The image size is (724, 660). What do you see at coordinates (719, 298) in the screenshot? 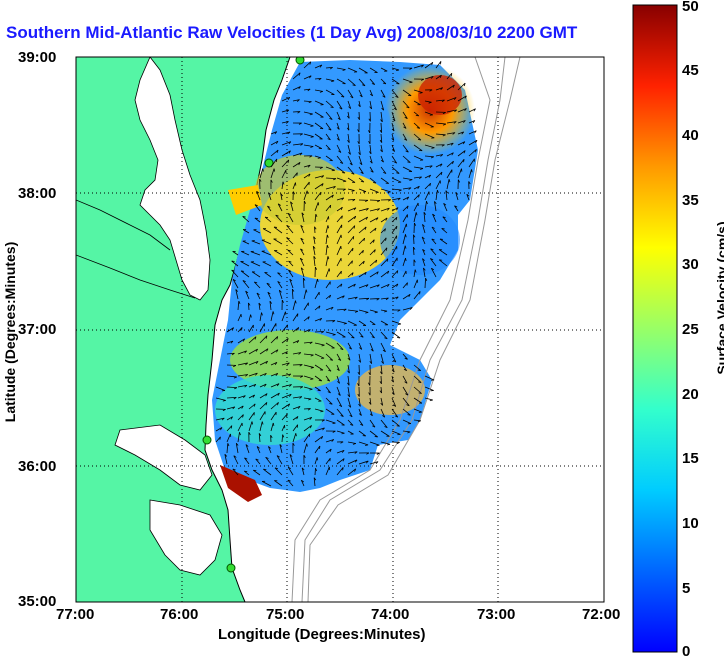
I see `colorbar-label: Surface Velocity (cm/s)` at bounding box center [719, 298].